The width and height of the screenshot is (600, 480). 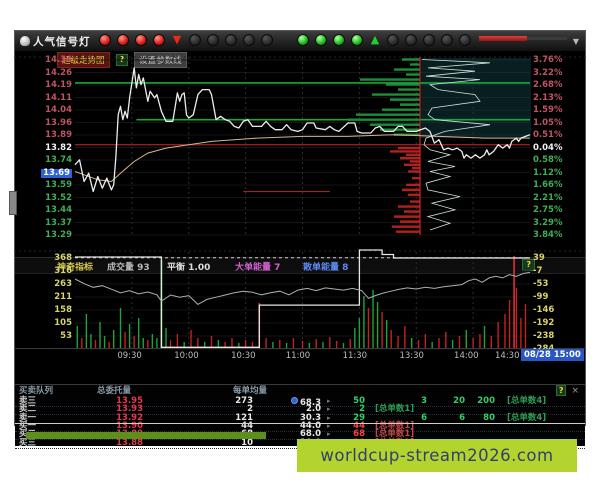 What do you see at coordinates (62, 41) in the screenshot?
I see `window-title: 人气信号灯` at bounding box center [62, 41].